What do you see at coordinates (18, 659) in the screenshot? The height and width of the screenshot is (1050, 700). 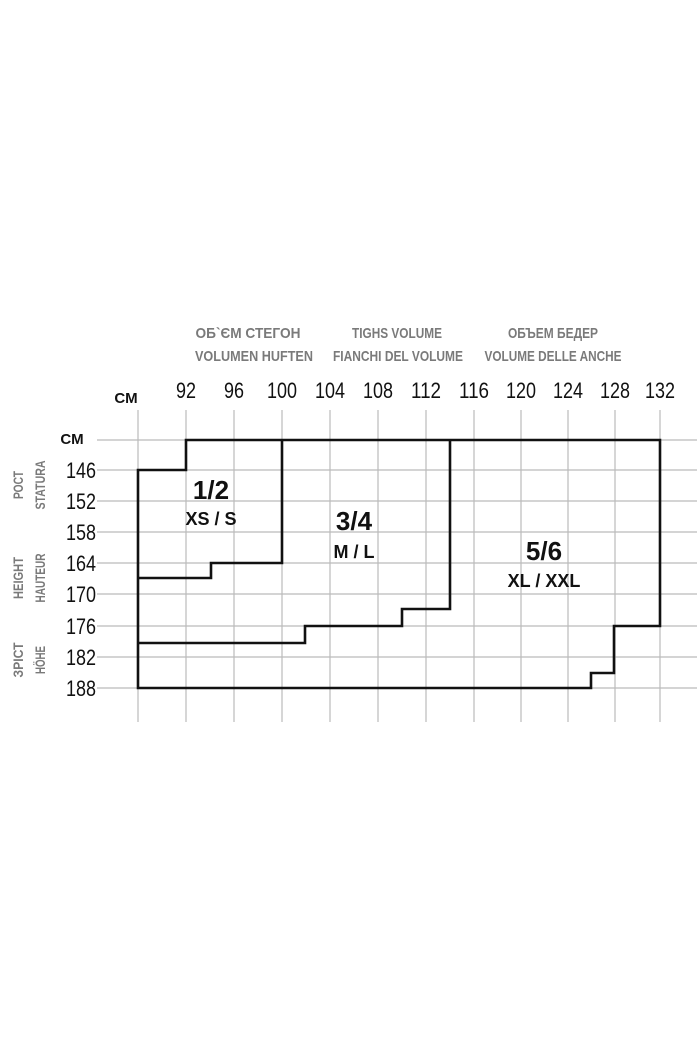 I see `side-label: ЗРІСТ` at bounding box center [18, 659].